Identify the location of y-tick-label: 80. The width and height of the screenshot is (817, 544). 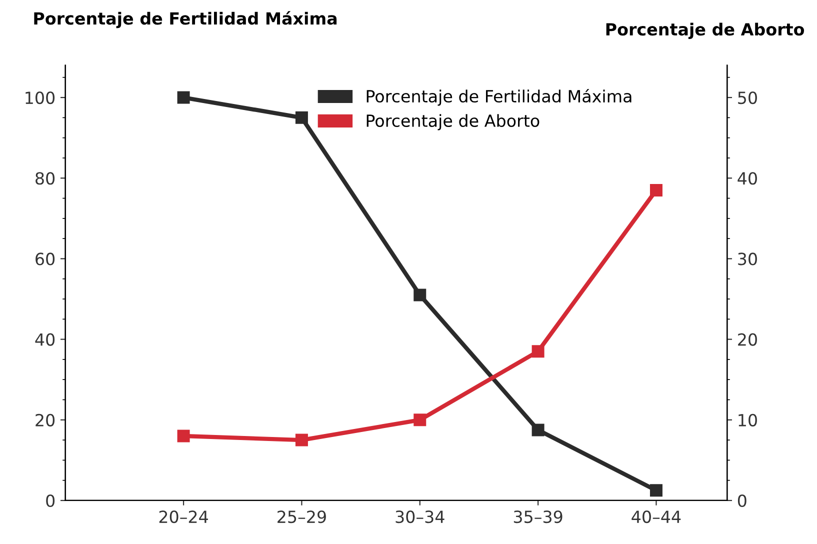
(45, 178).